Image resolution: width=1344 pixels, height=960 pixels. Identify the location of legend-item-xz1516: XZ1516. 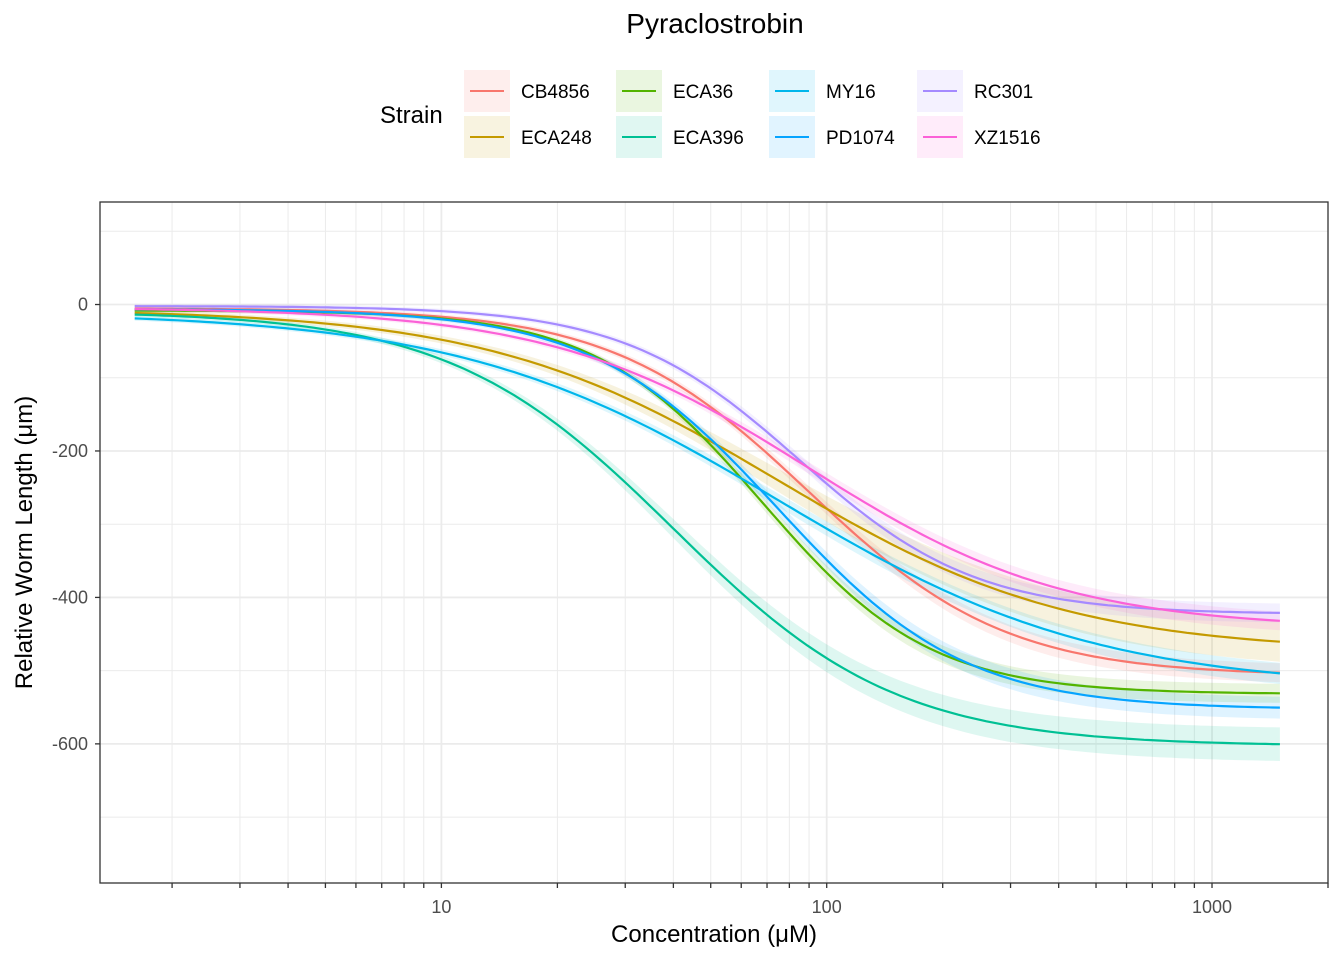
(992, 136).